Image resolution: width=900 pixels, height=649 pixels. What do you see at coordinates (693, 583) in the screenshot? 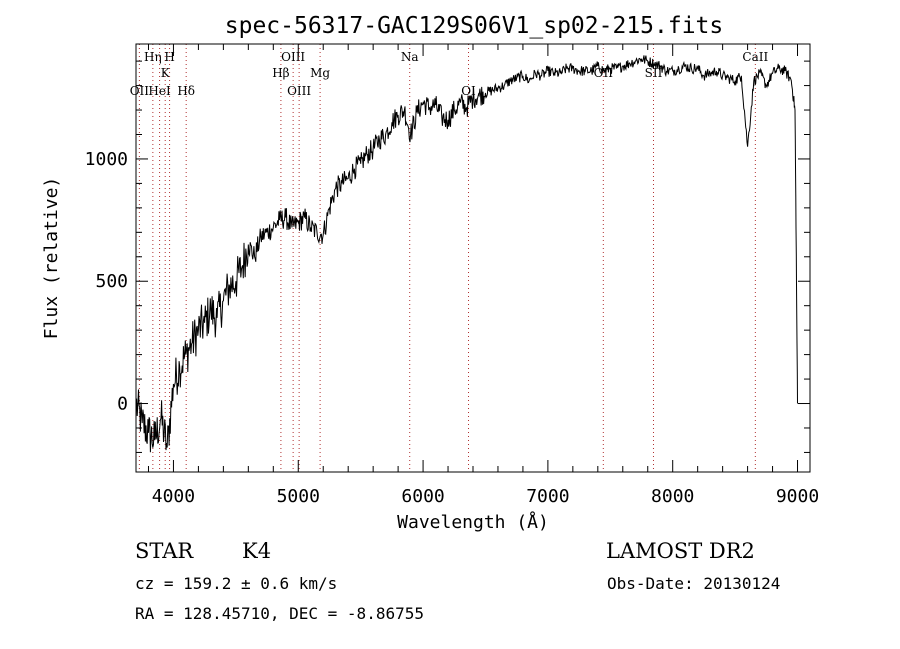
I see `obs-date: Obs-Date: 20130124` at bounding box center [693, 583].